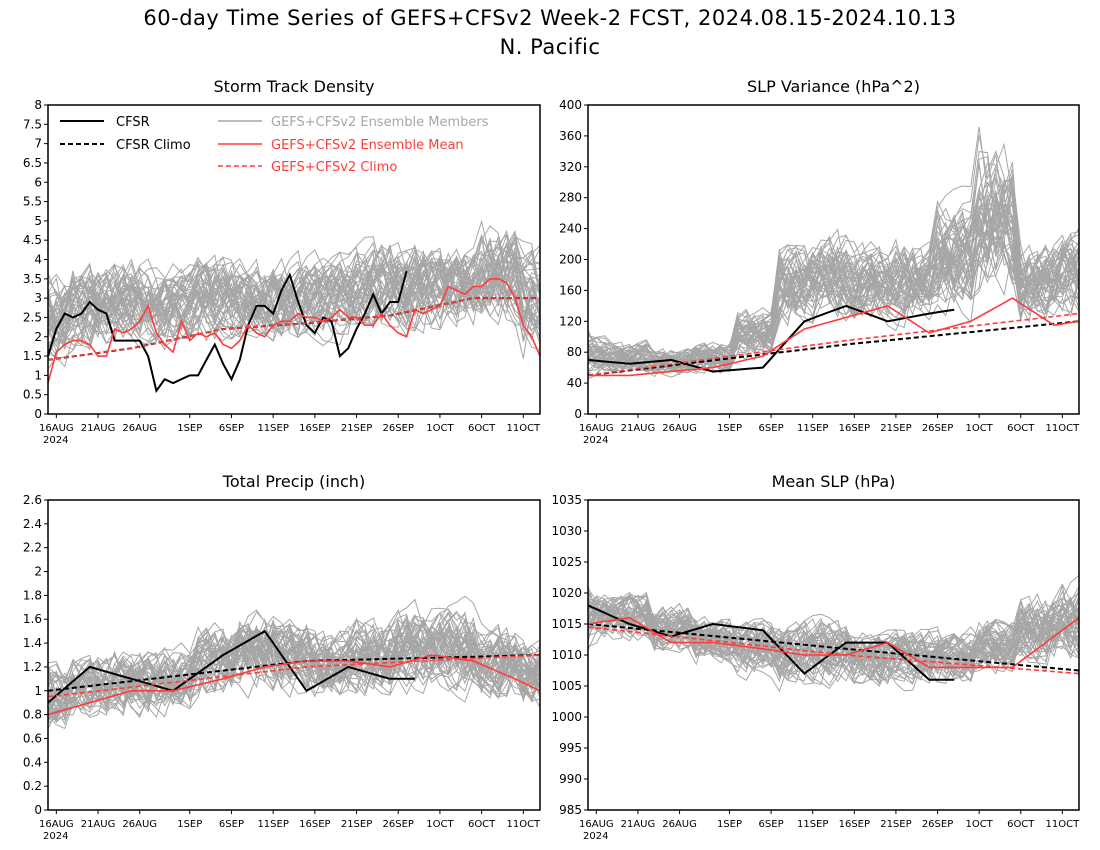 The width and height of the screenshot is (1100, 850). I want to click on ensemble-mean-line, so click(834, 337).